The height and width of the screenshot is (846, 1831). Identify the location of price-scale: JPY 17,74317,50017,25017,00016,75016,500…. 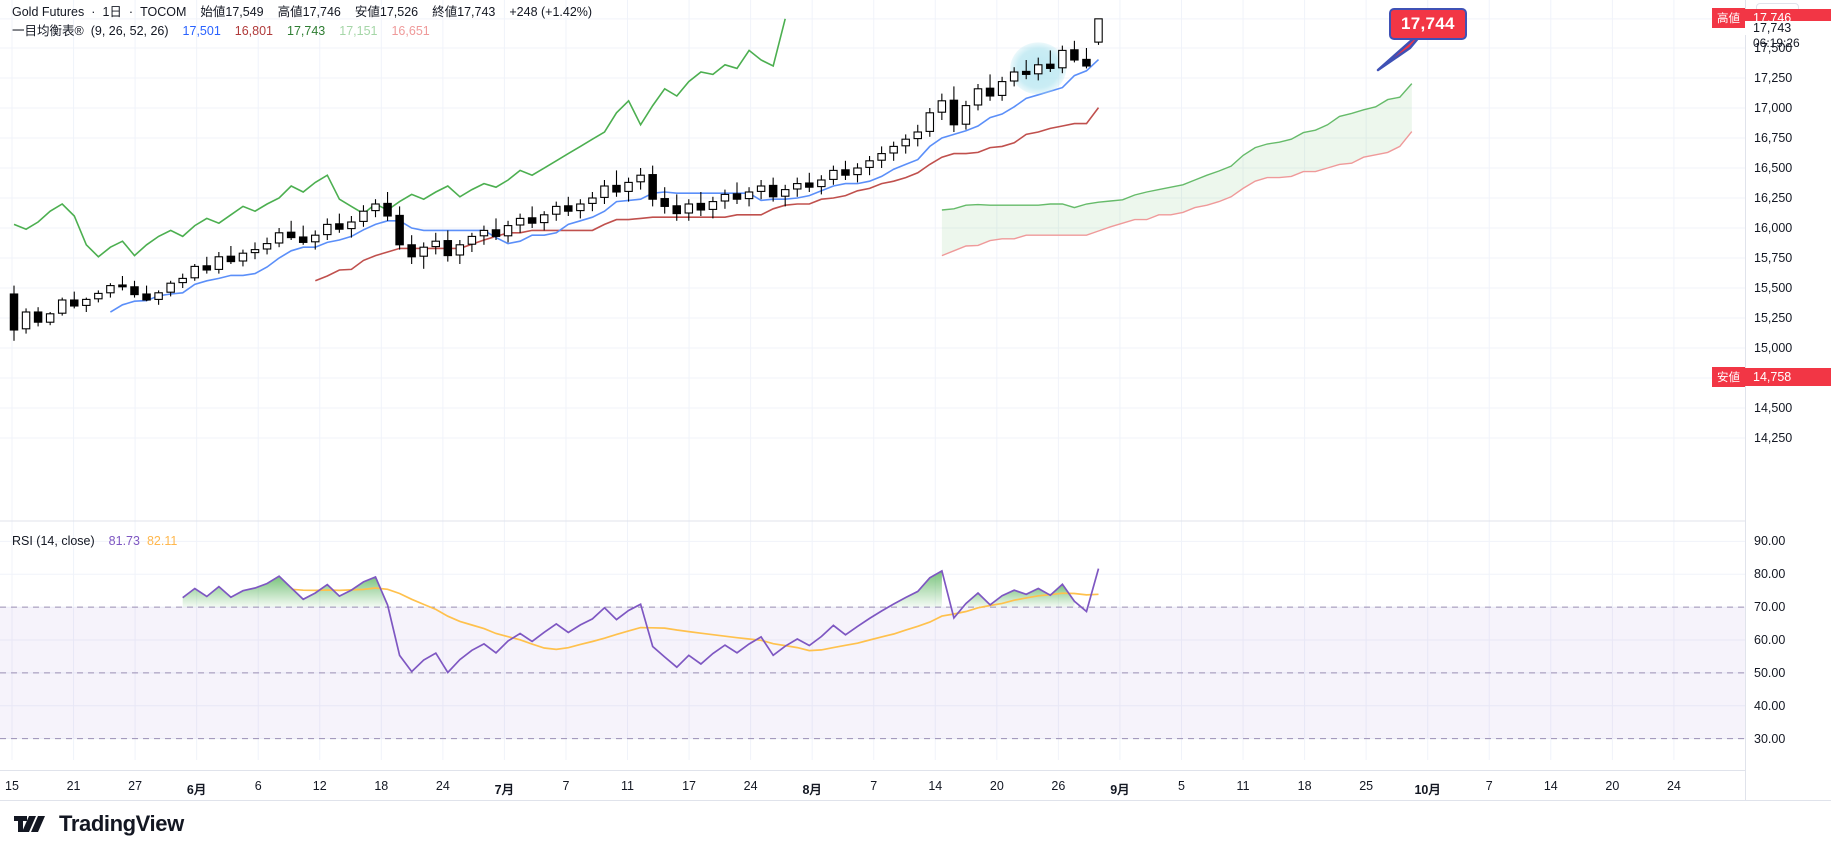
(1788, 400).